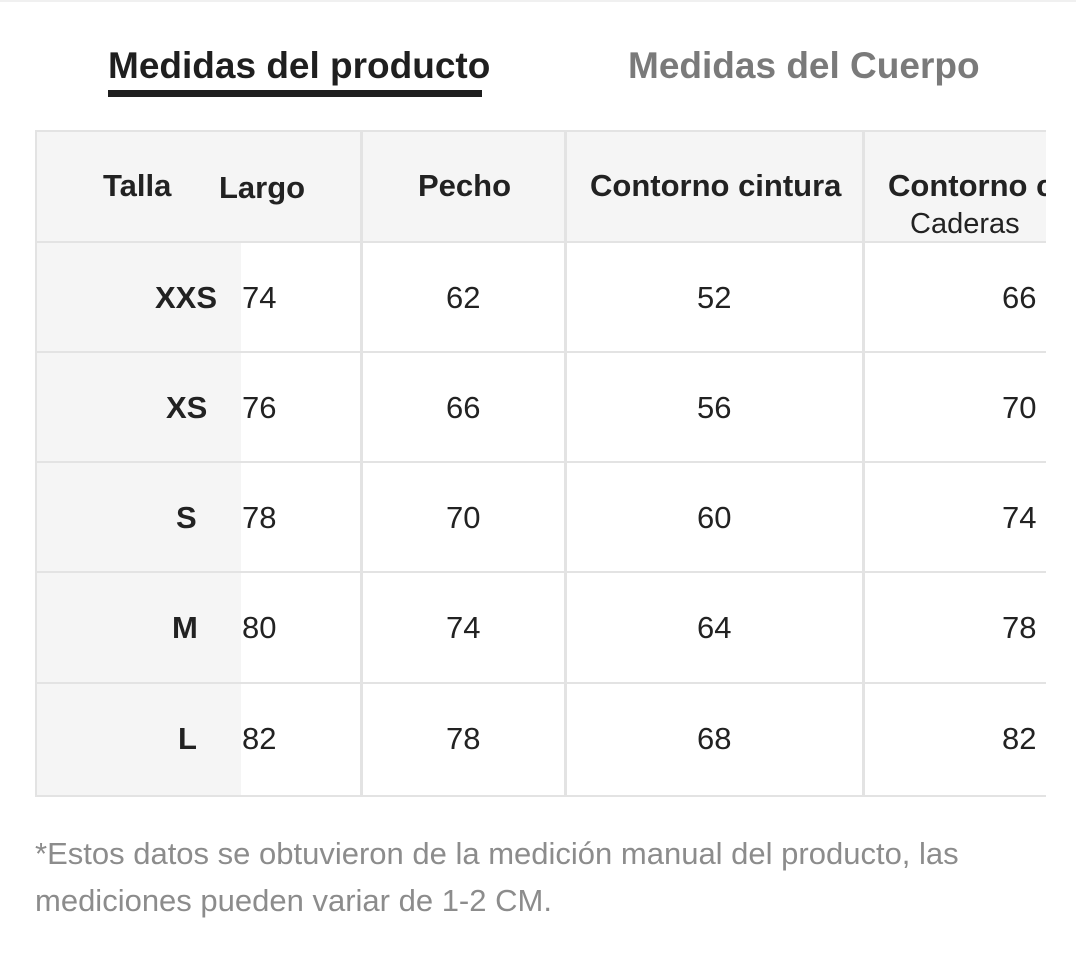 The height and width of the screenshot is (968, 1076). Describe the element at coordinates (716, 185) in the screenshot. I see `header-contorno-cintura: Contorno cintura` at that location.